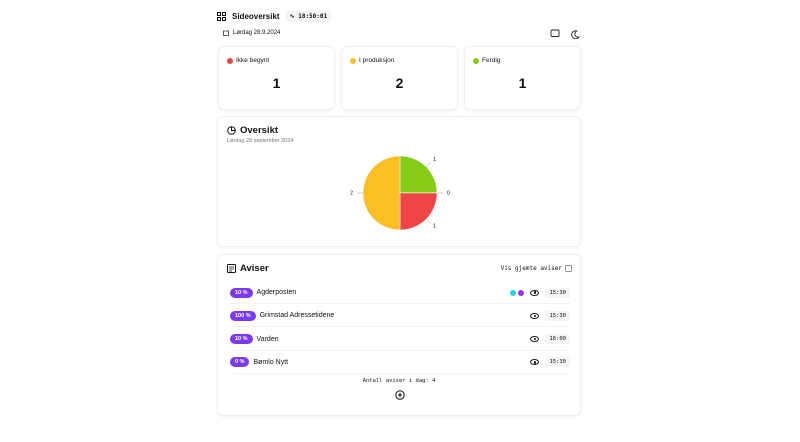 The height and width of the screenshot is (442, 800). Describe the element at coordinates (557, 339) in the screenshot. I see `deadline: 16:00` at that location.